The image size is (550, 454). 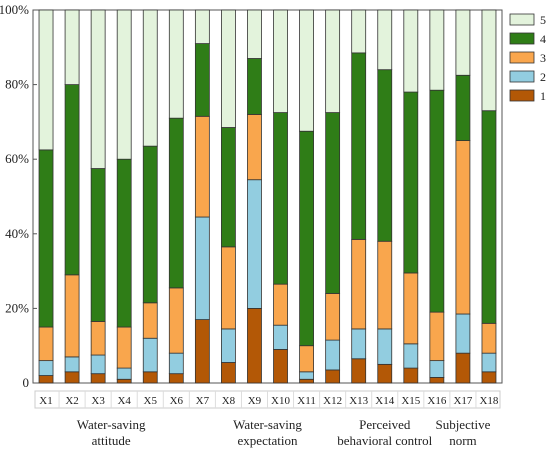 What do you see at coordinates (359, 31) in the screenshot?
I see `bar-segment-X13-s5` at bounding box center [359, 31].